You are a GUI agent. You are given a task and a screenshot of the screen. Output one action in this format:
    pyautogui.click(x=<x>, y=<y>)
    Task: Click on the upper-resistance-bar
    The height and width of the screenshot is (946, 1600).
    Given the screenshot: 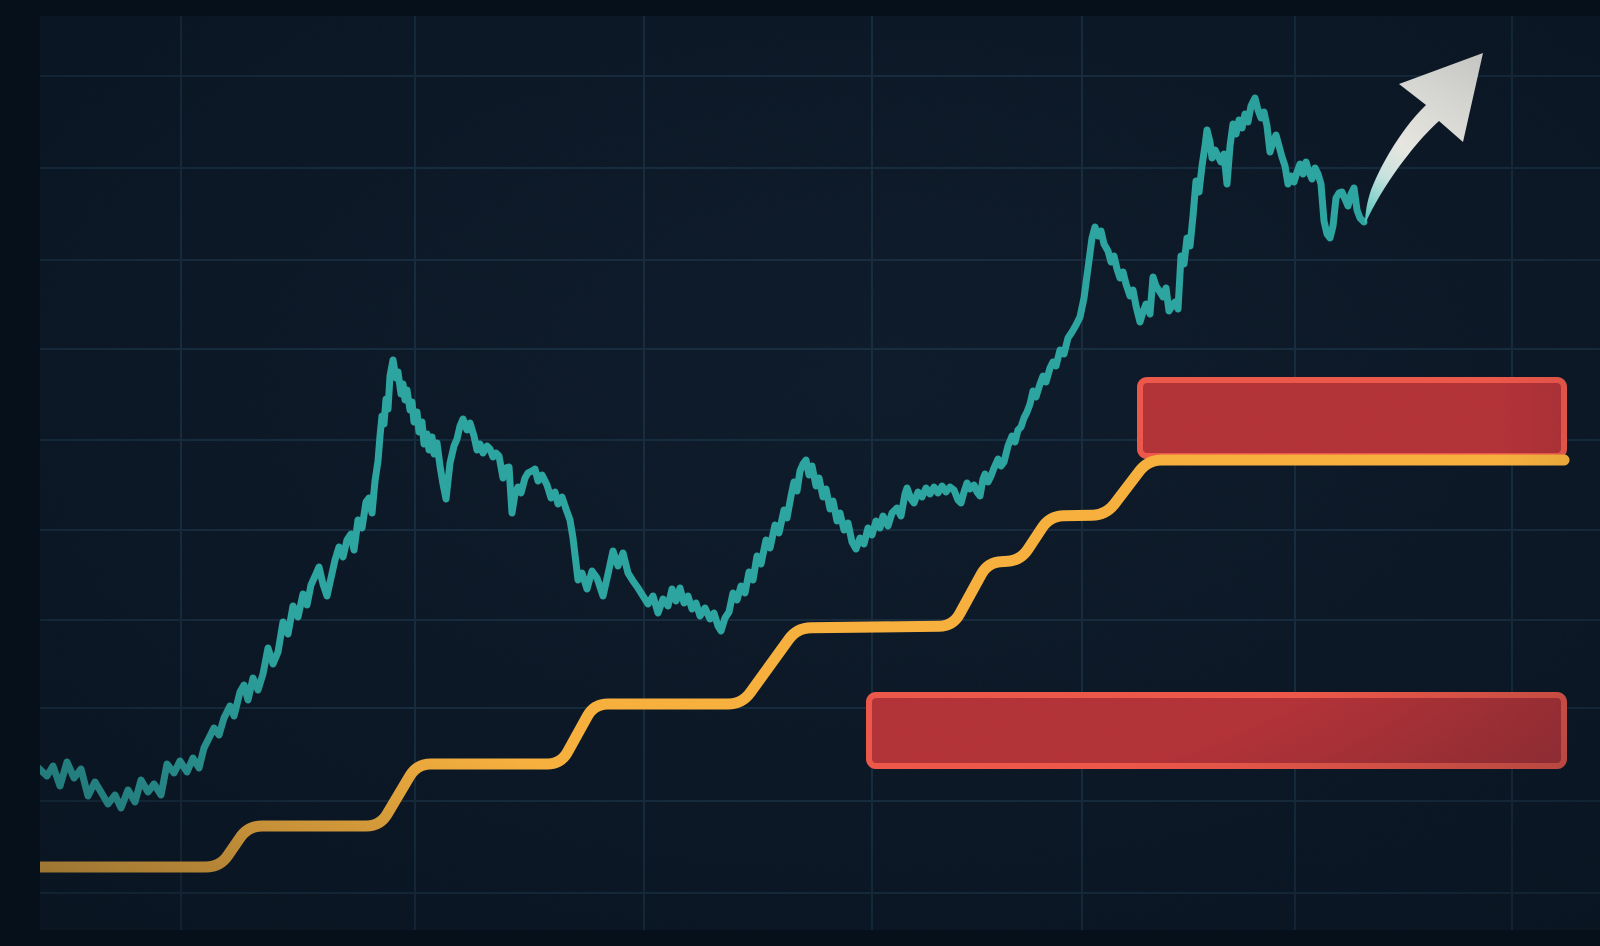 What is the action you would take?
    pyautogui.click(x=1352, y=418)
    